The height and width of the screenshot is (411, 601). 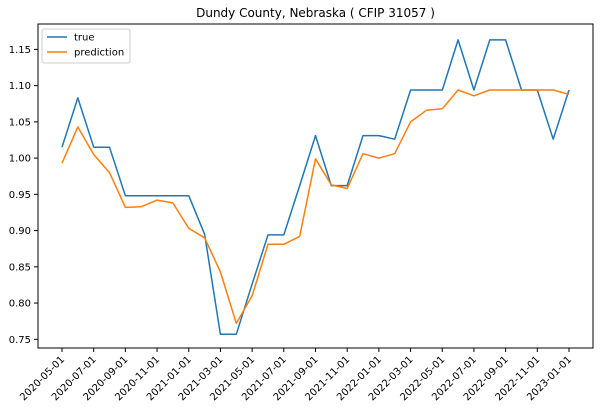 What do you see at coordinates (20, 267) in the screenshot?
I see `y-tick-label: 0.85` at bounding box center [20, 267].